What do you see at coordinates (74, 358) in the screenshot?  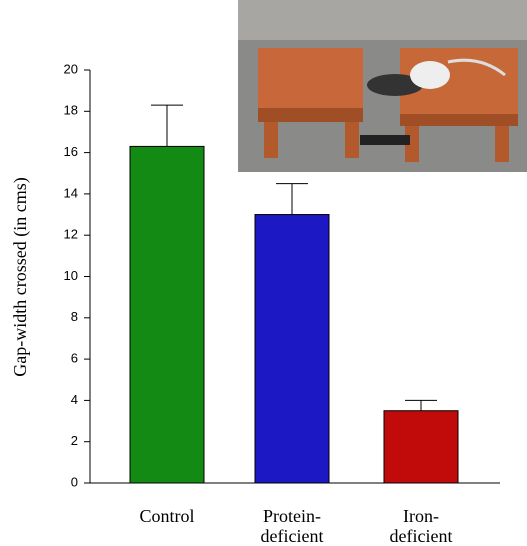 I see `y-tick-label: 6` at bounding box center [74, 358].